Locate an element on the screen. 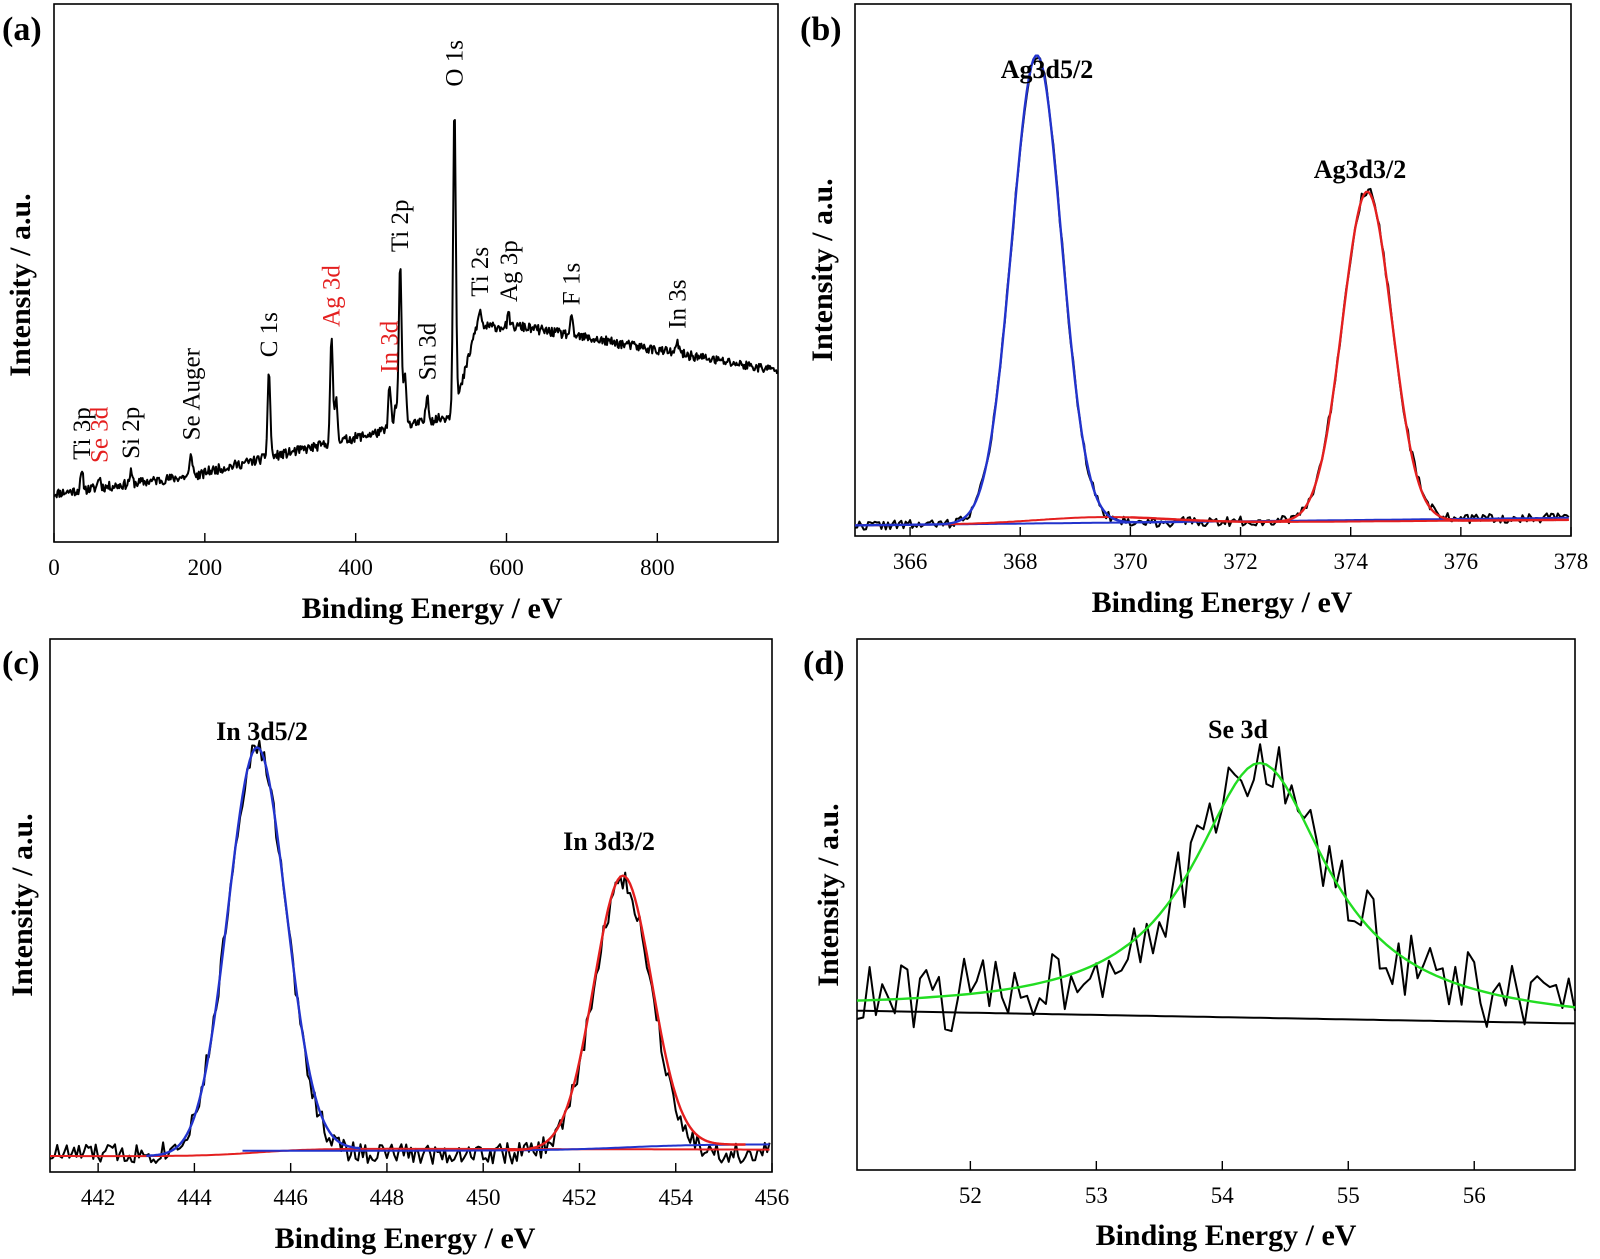 This screenshot has width=1600, height=1259. peak-annotation: In 3d5/2 is located at coordinates (262, 731).